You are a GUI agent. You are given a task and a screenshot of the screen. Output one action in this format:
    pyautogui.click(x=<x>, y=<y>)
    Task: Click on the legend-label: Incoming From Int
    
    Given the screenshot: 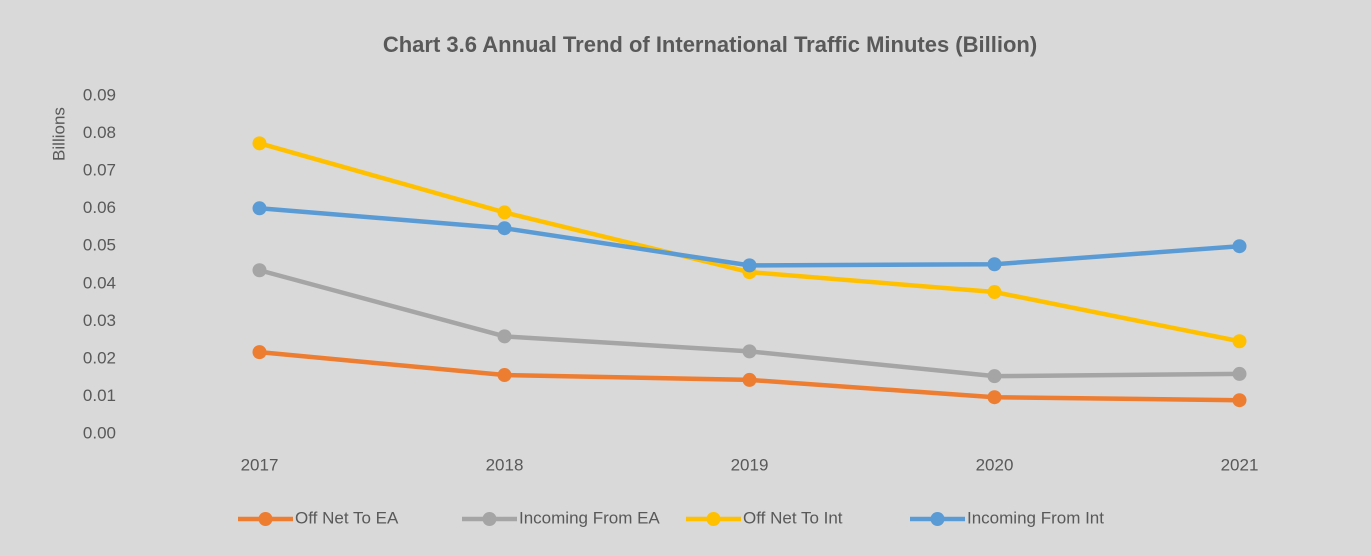 What is the action you would take?
    pyautogui.click(x=1035, y=517)
    